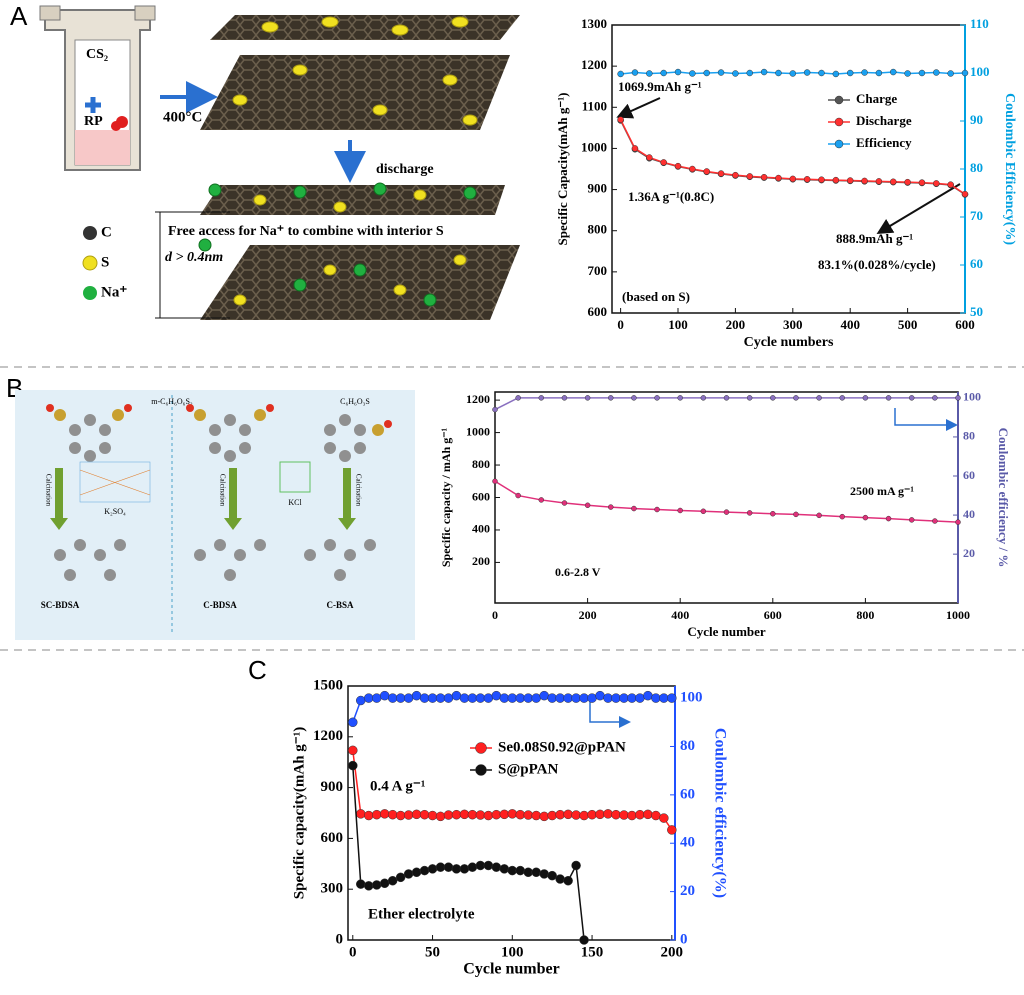  What do you see at coordinates (789, 342) in the screenshot?
I see `x-axis-label: Cycle numbers` at bounding box center [789, 342].